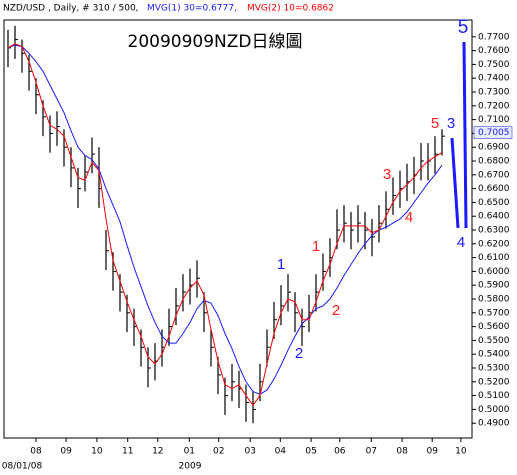  Describe the element at coordinates (494, 369) in the screenshot. I see `y-tick-label: 0.5300` at that location.